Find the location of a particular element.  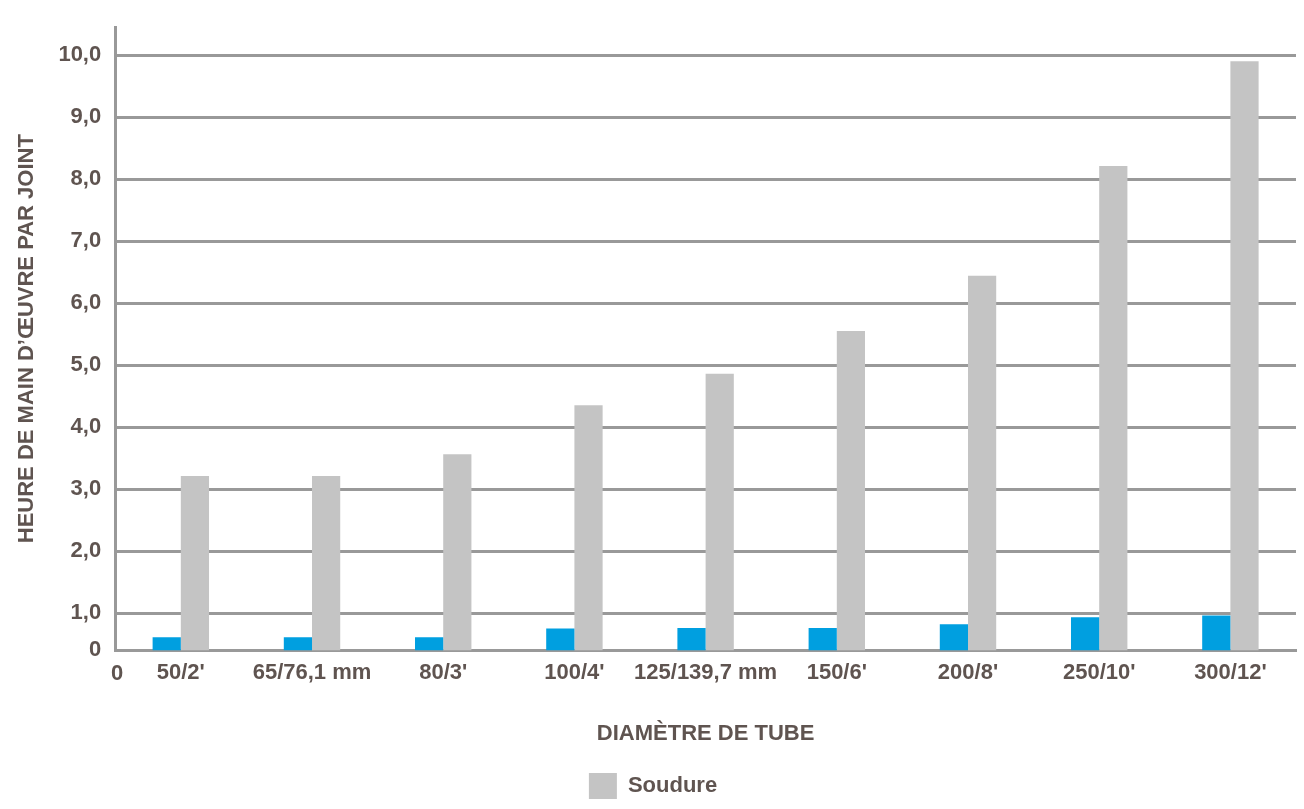

x-tick-label: 50/2' is located at coordinates (180, 672).